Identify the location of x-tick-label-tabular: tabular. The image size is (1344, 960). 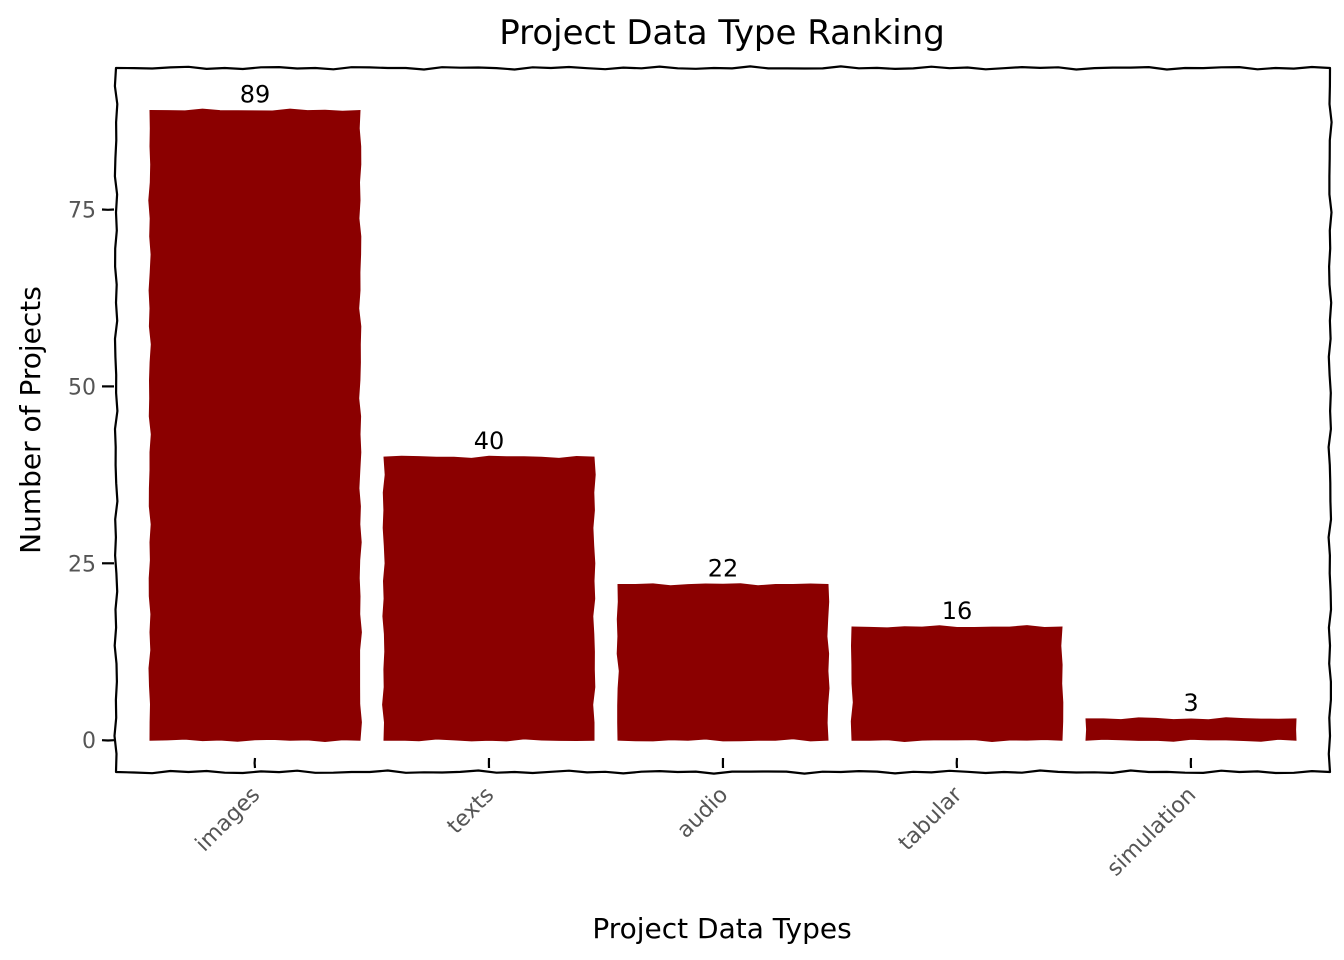
(931, 819).